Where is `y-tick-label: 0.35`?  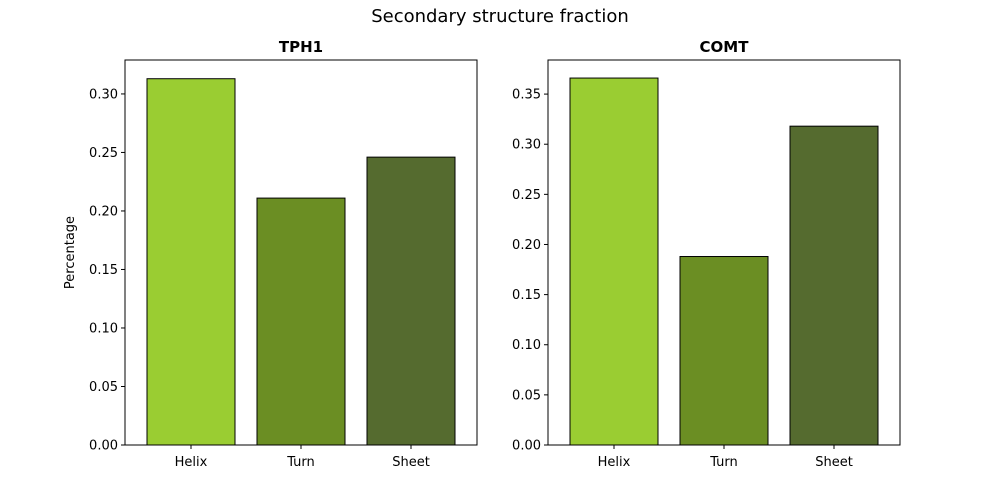
y-tick-label: 0.35 is located at coordinates (526, 95).